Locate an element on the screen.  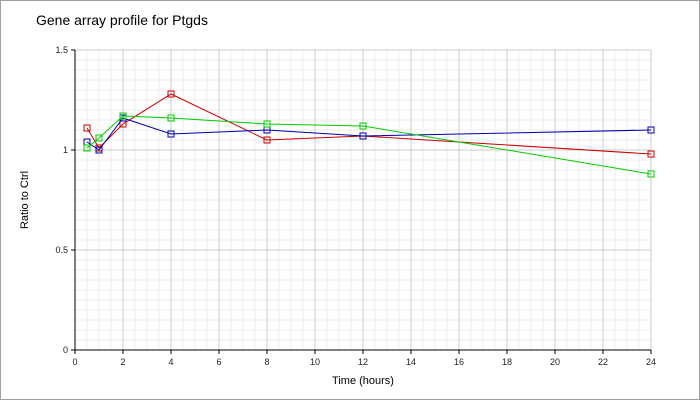
x-tick-label: 2 is located at coordinates (122, 362).